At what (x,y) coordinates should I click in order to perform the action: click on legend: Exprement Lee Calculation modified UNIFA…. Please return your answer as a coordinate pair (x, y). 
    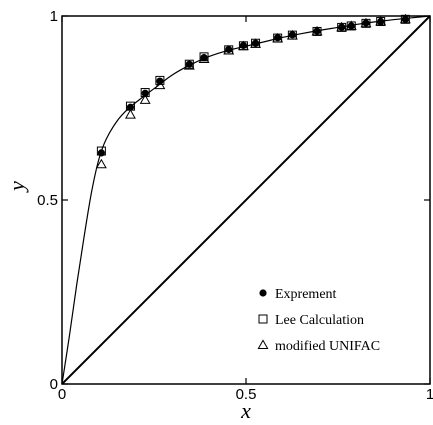
    Looking at the image, I should click on (318, 320).